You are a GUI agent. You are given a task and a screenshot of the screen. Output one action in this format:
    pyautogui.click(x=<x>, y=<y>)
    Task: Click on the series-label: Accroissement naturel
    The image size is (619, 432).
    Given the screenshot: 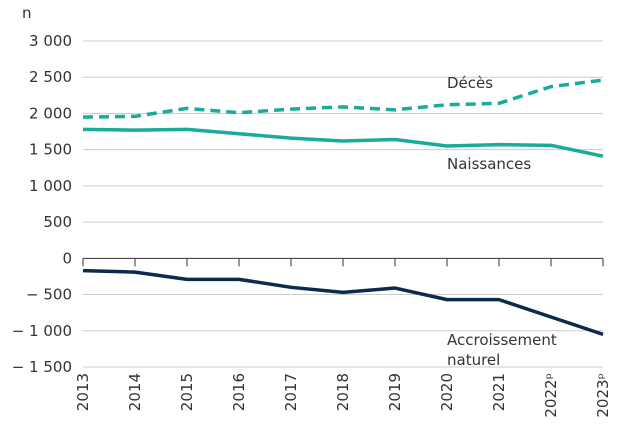 What is the action you would take?
    pyautogui.click(x=502, y=350)
    